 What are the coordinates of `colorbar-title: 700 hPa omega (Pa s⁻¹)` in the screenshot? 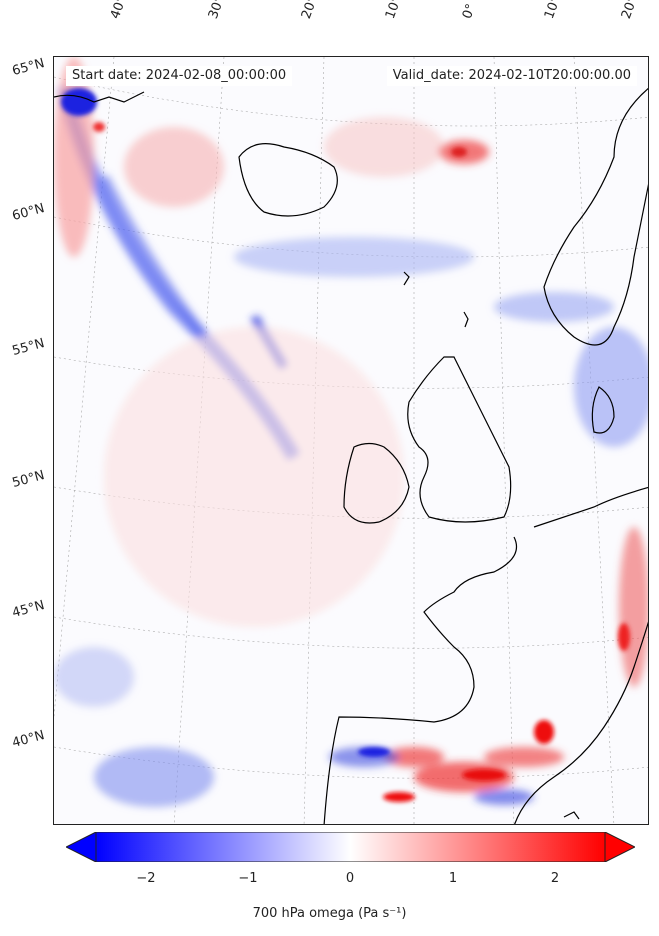 It's located at (329, 913).